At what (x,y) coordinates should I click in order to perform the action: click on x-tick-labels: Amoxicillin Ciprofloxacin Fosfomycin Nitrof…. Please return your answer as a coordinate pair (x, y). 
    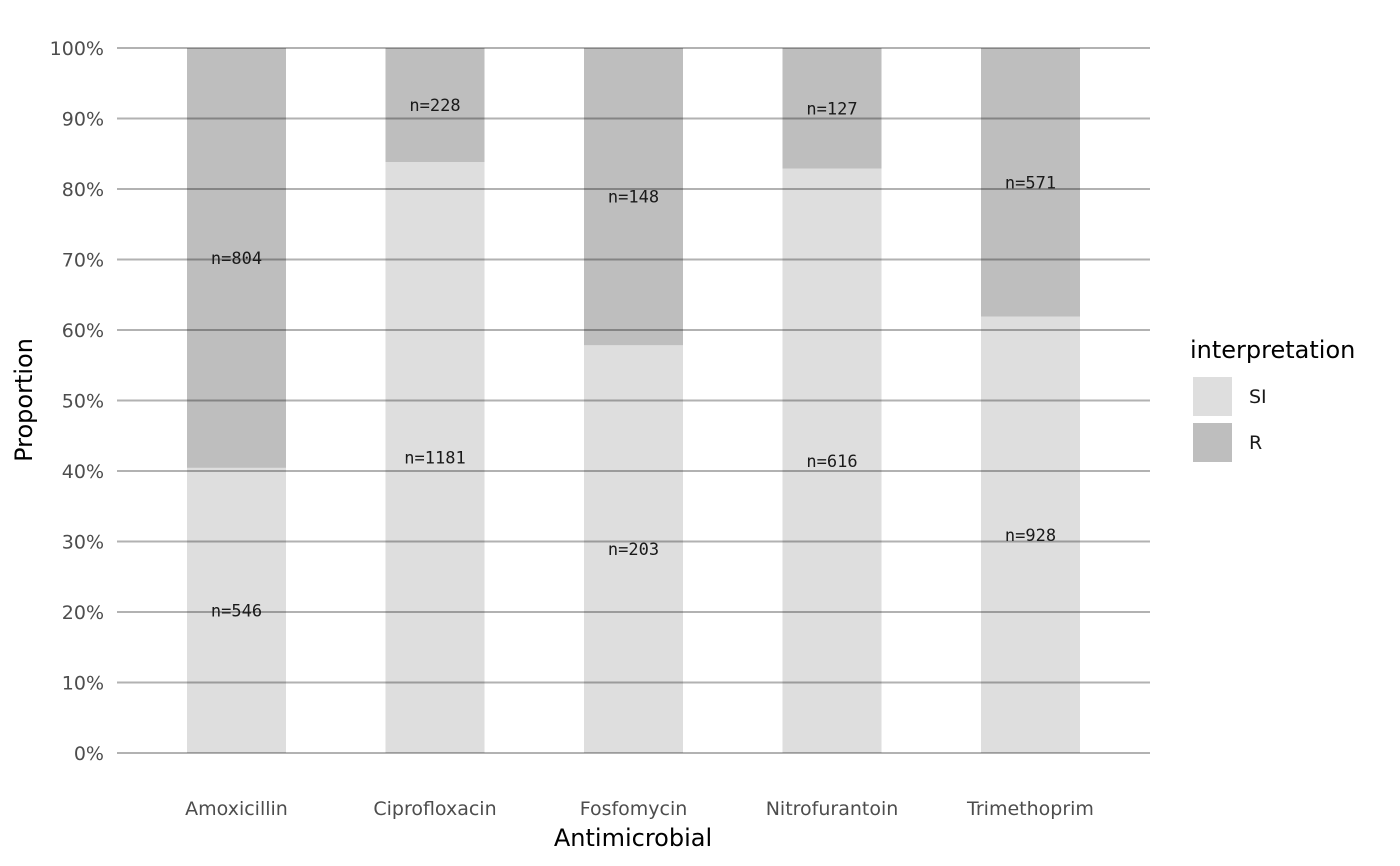
    Looking at the image, I should click on (639, 809).